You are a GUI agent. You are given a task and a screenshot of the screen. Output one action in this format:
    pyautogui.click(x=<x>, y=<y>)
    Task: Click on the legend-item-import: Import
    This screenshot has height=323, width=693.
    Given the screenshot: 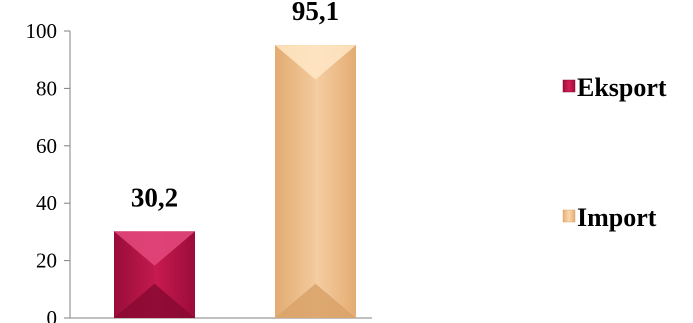 What is the action you would take?
    pyautogui.click(x=609, y=217)
    